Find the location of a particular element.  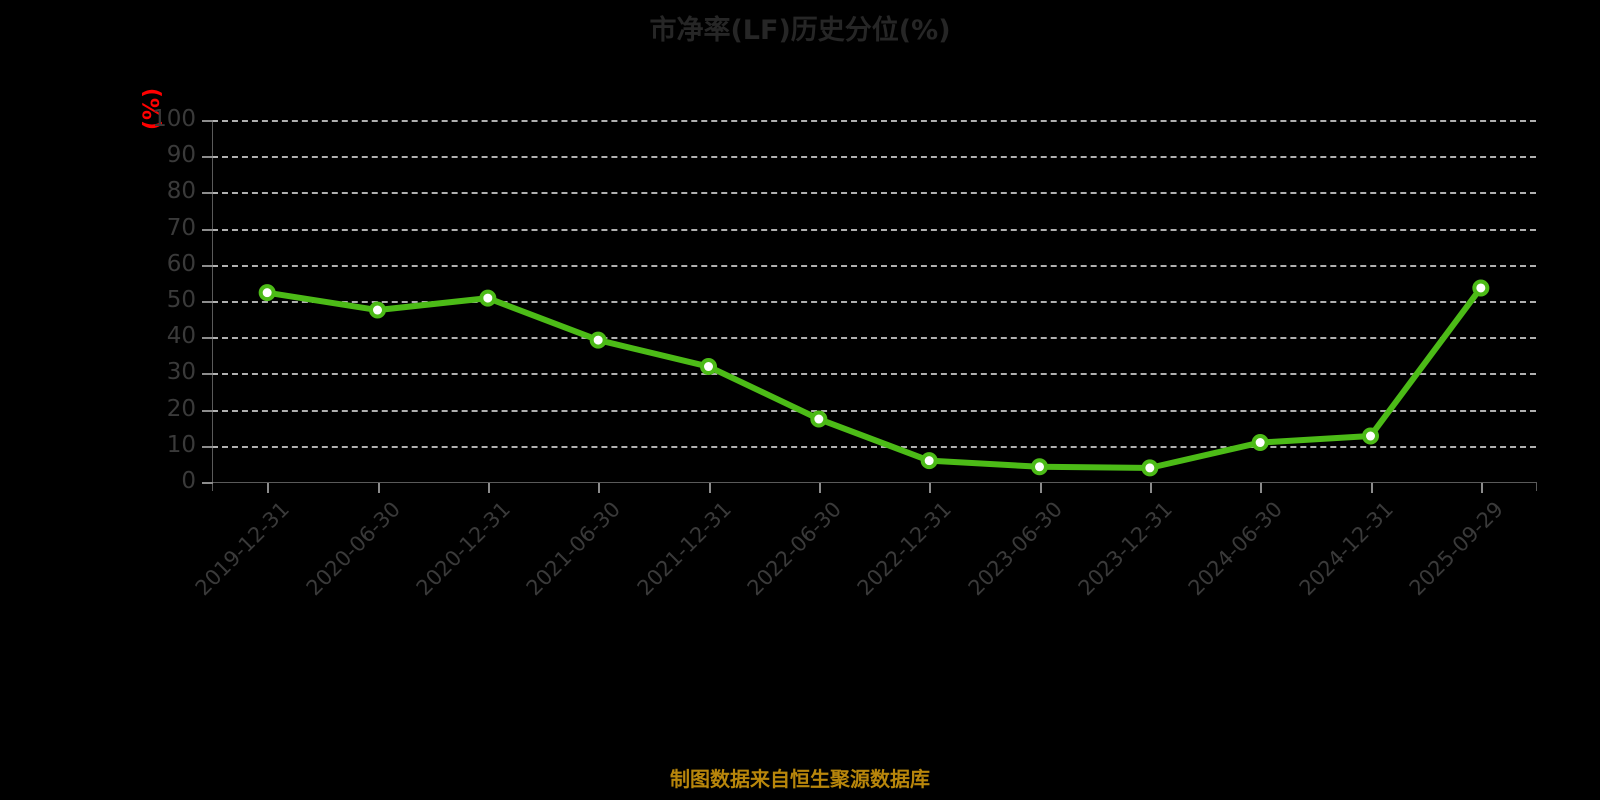

footer-source-note: 制图数据来自恒生聚源数据库 is located at coordinates (800, 779).